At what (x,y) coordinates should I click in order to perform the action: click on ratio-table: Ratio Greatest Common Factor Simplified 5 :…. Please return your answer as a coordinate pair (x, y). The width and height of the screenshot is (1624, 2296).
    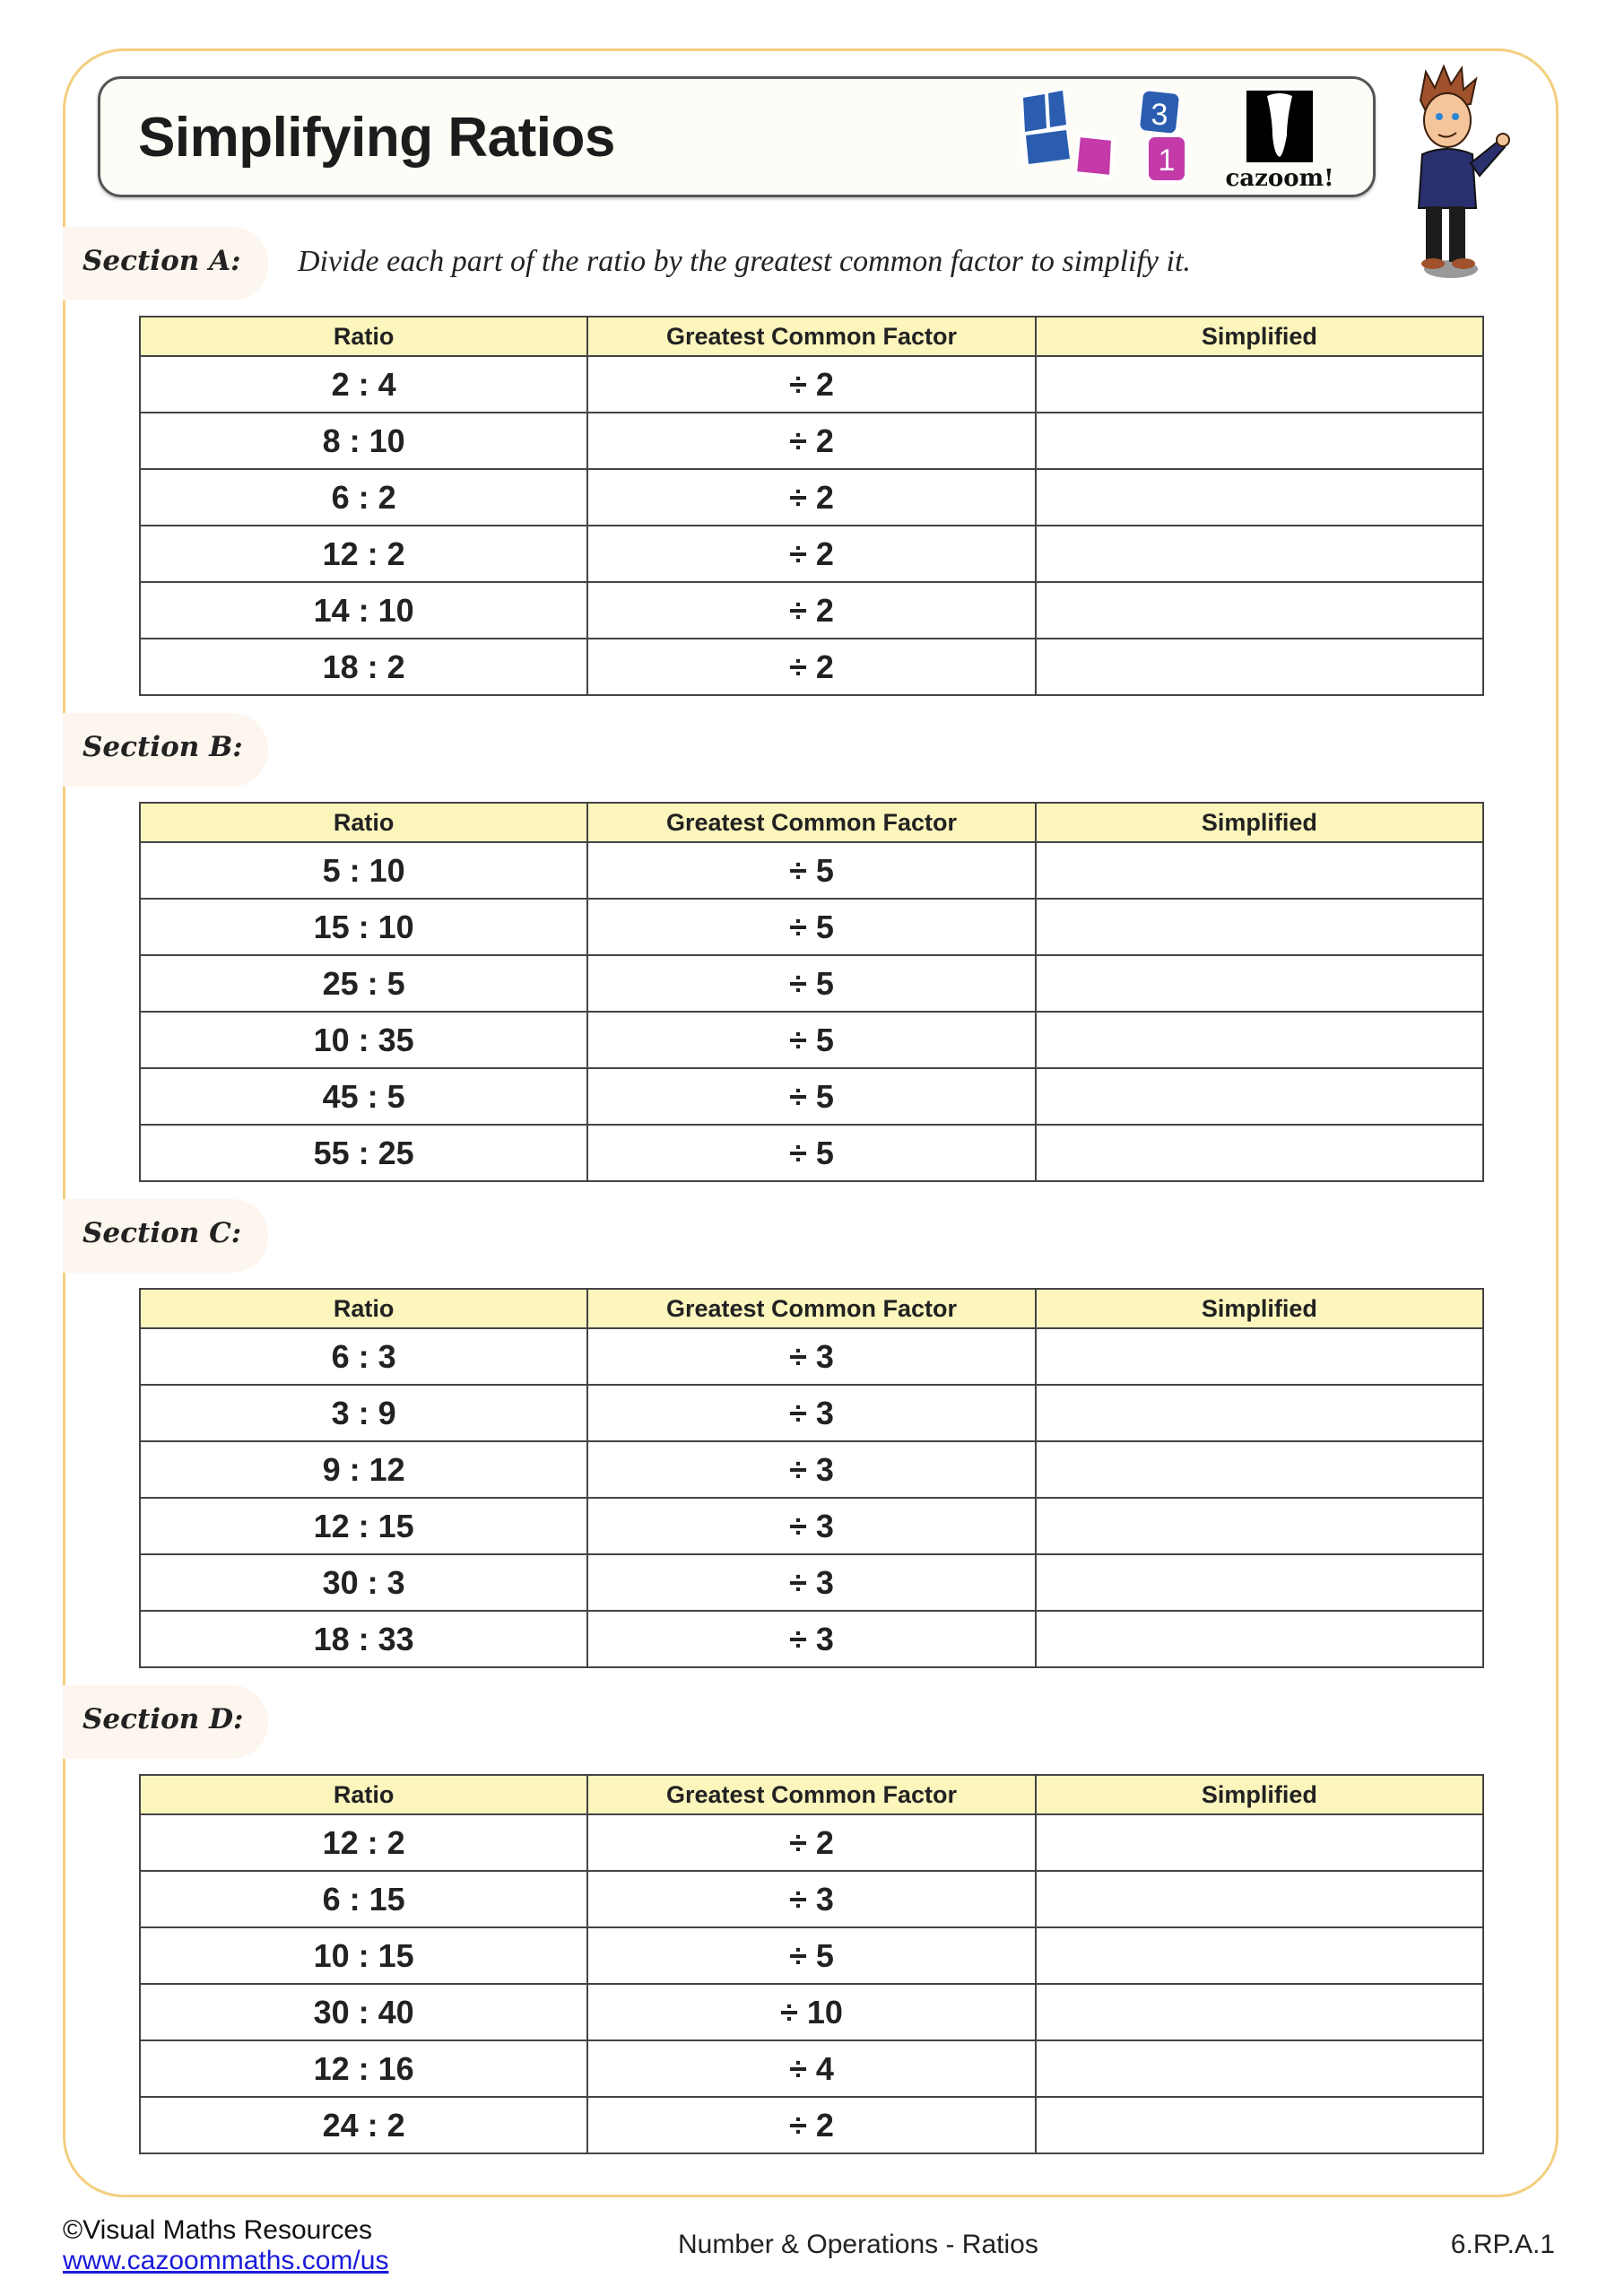
    Looking at the image, I should click on (811, 992).